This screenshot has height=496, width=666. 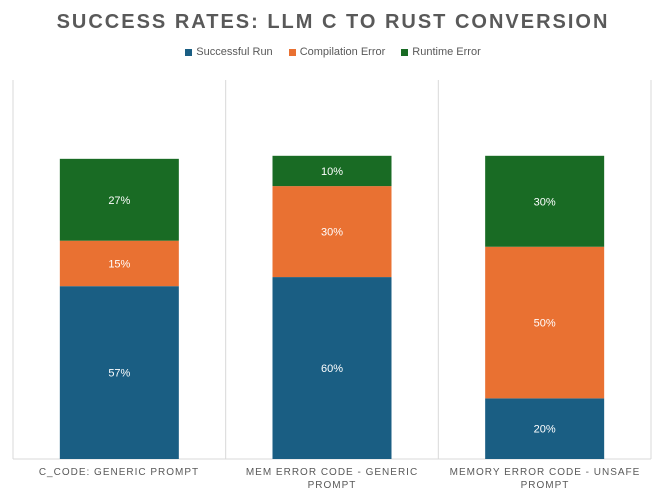 I want to click on legend-item-successful-run: Successful Run, so click(x=229, y=52).